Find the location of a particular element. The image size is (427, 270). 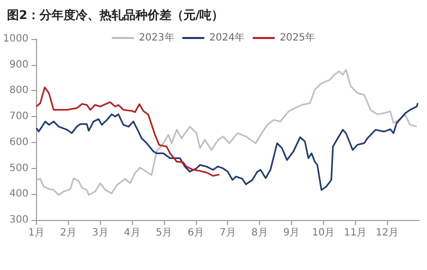

x-tick-label: 8月 is located at coordinates (259, 233).